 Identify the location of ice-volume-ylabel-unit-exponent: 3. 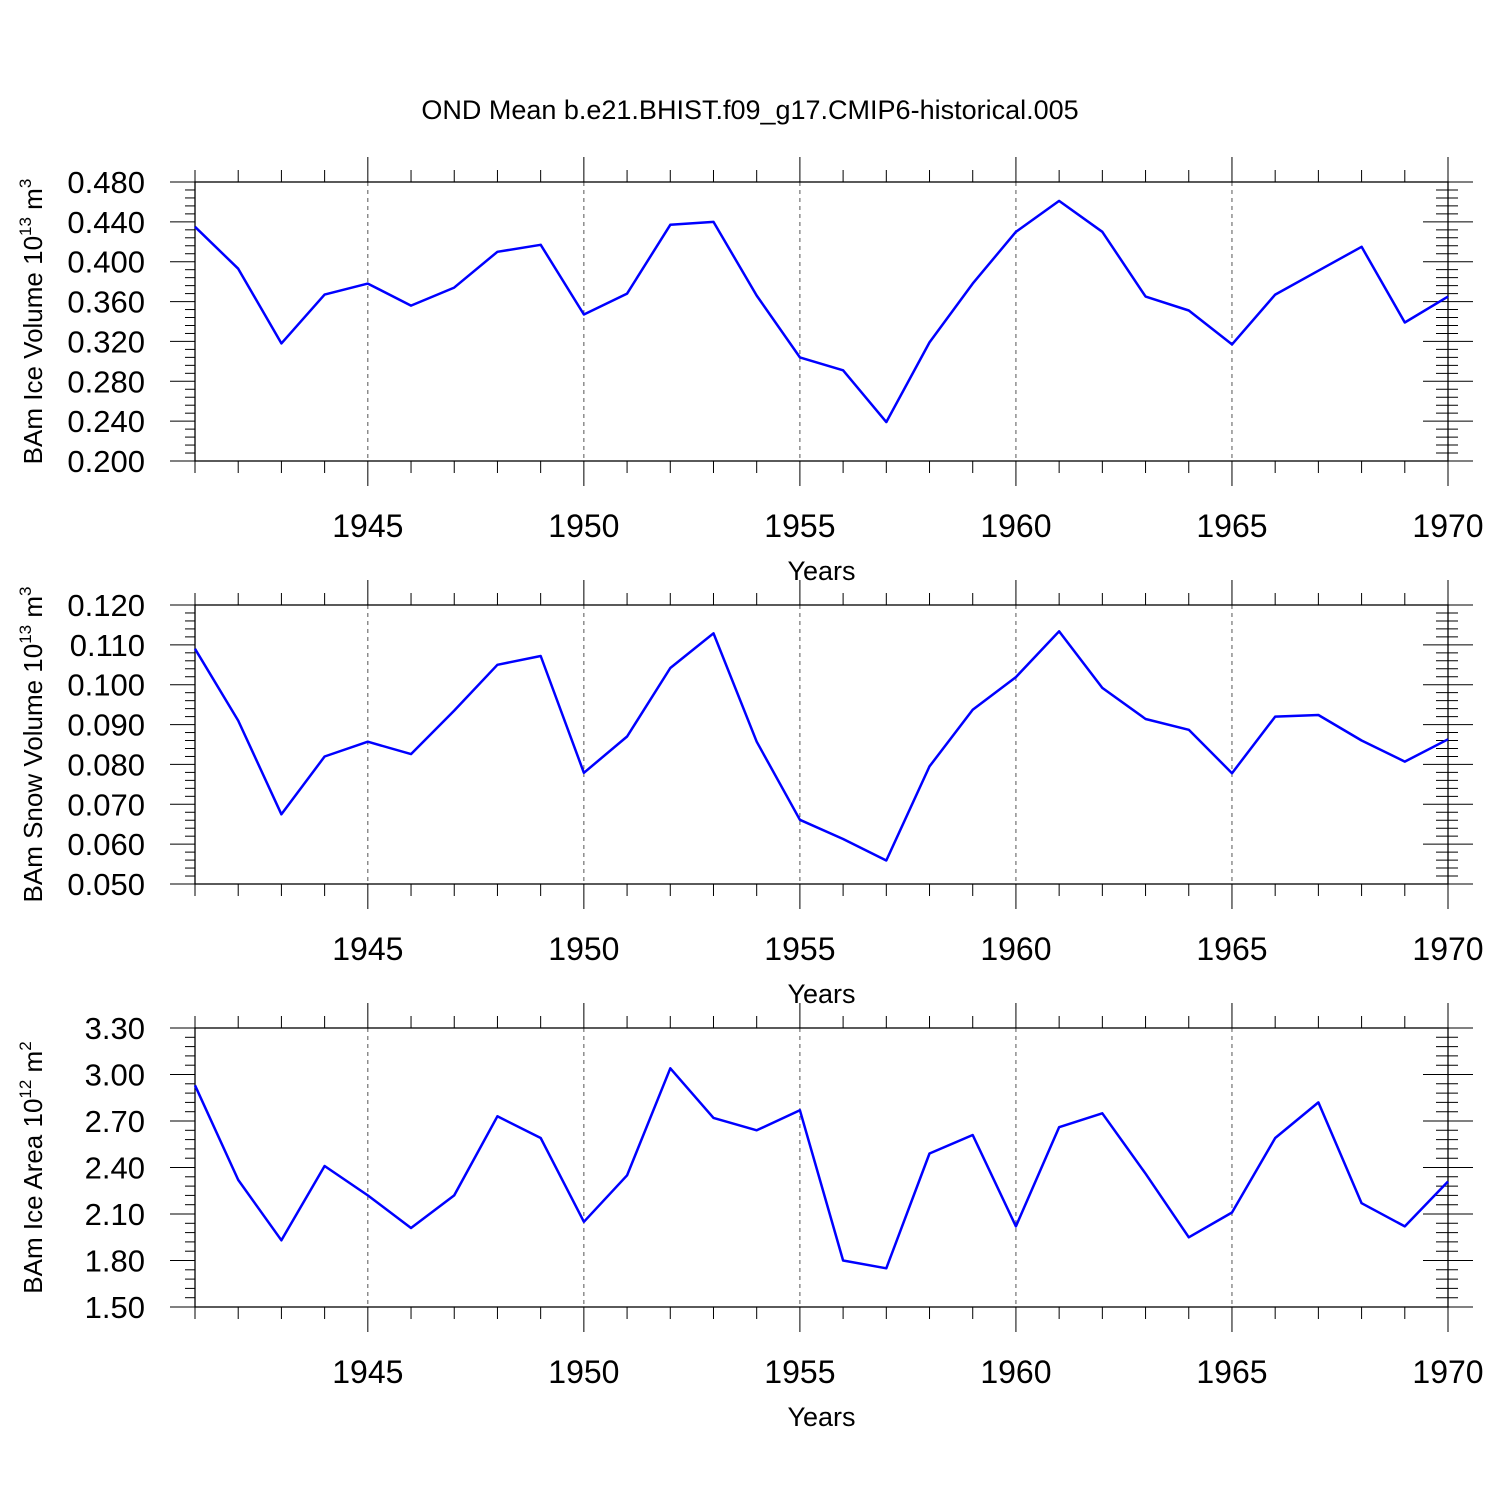
(25, 183).